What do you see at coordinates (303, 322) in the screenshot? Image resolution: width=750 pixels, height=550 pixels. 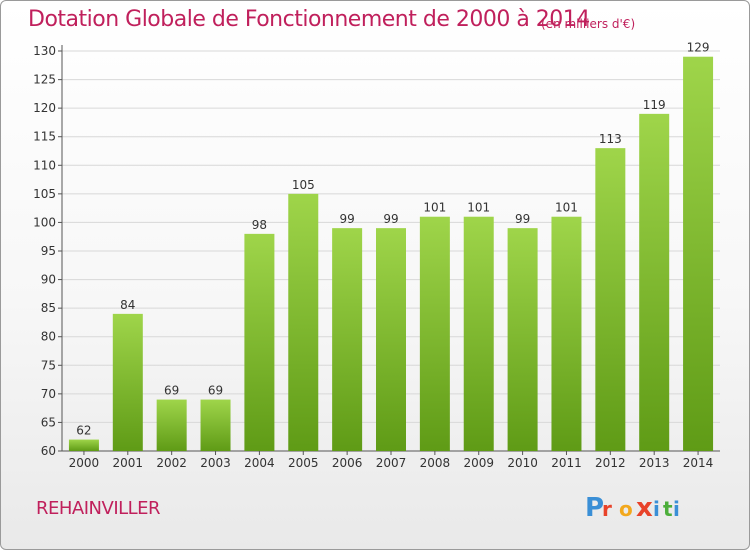 I see `bar-2005` at bounding box center [303, 322].